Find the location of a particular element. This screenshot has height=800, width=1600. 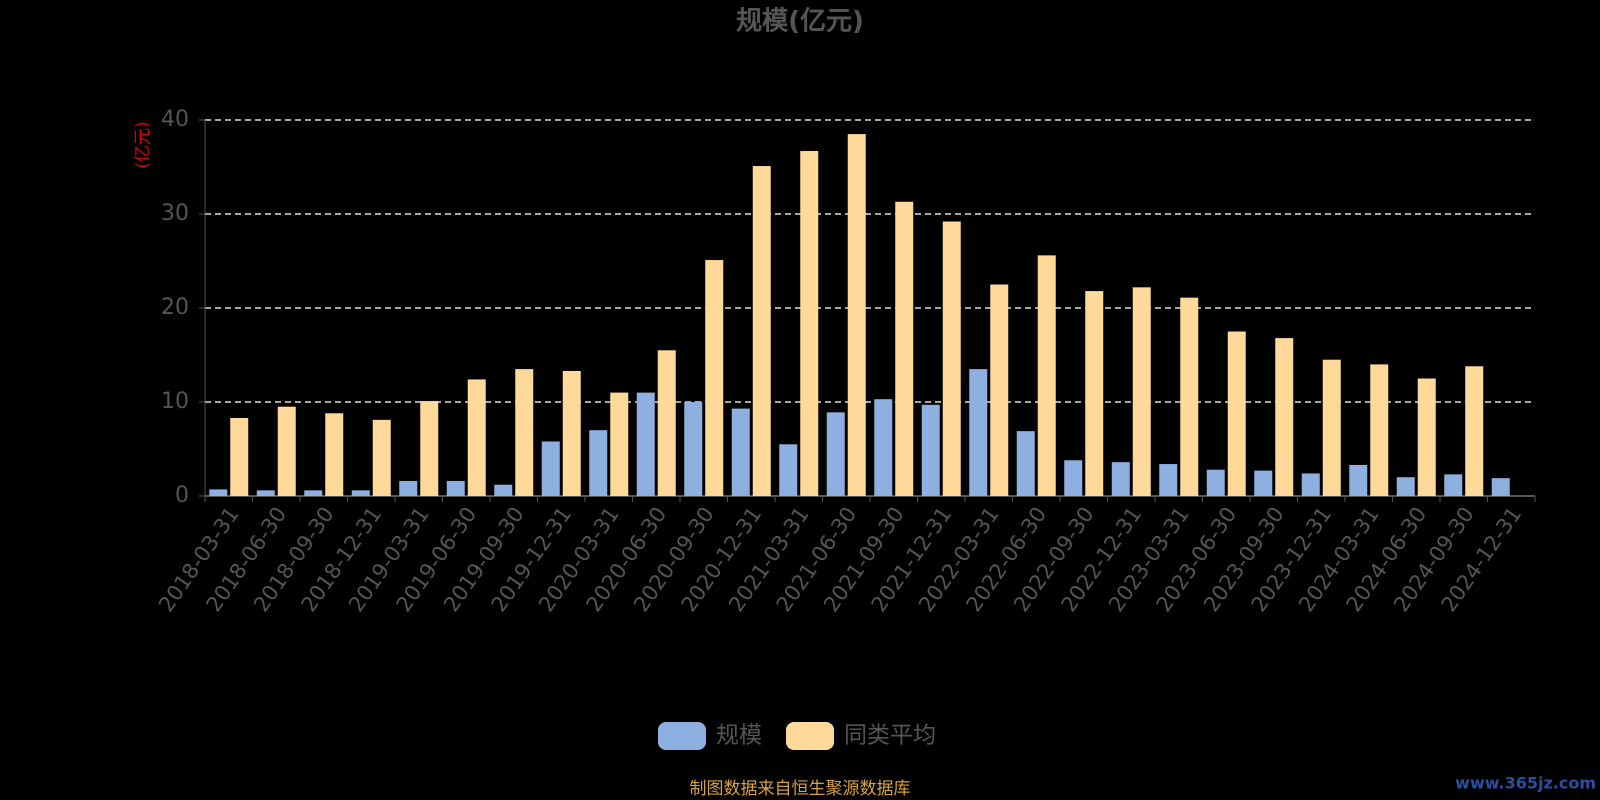

y-tick-label: 0 is located at coordinates (182, 495).